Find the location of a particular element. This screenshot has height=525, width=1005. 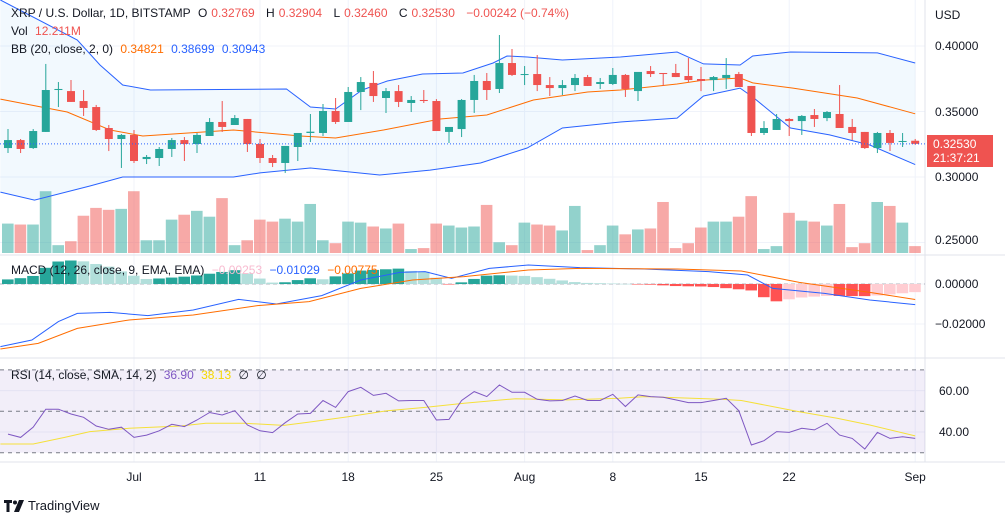

rsi-line is located at coordinates (461, 417).